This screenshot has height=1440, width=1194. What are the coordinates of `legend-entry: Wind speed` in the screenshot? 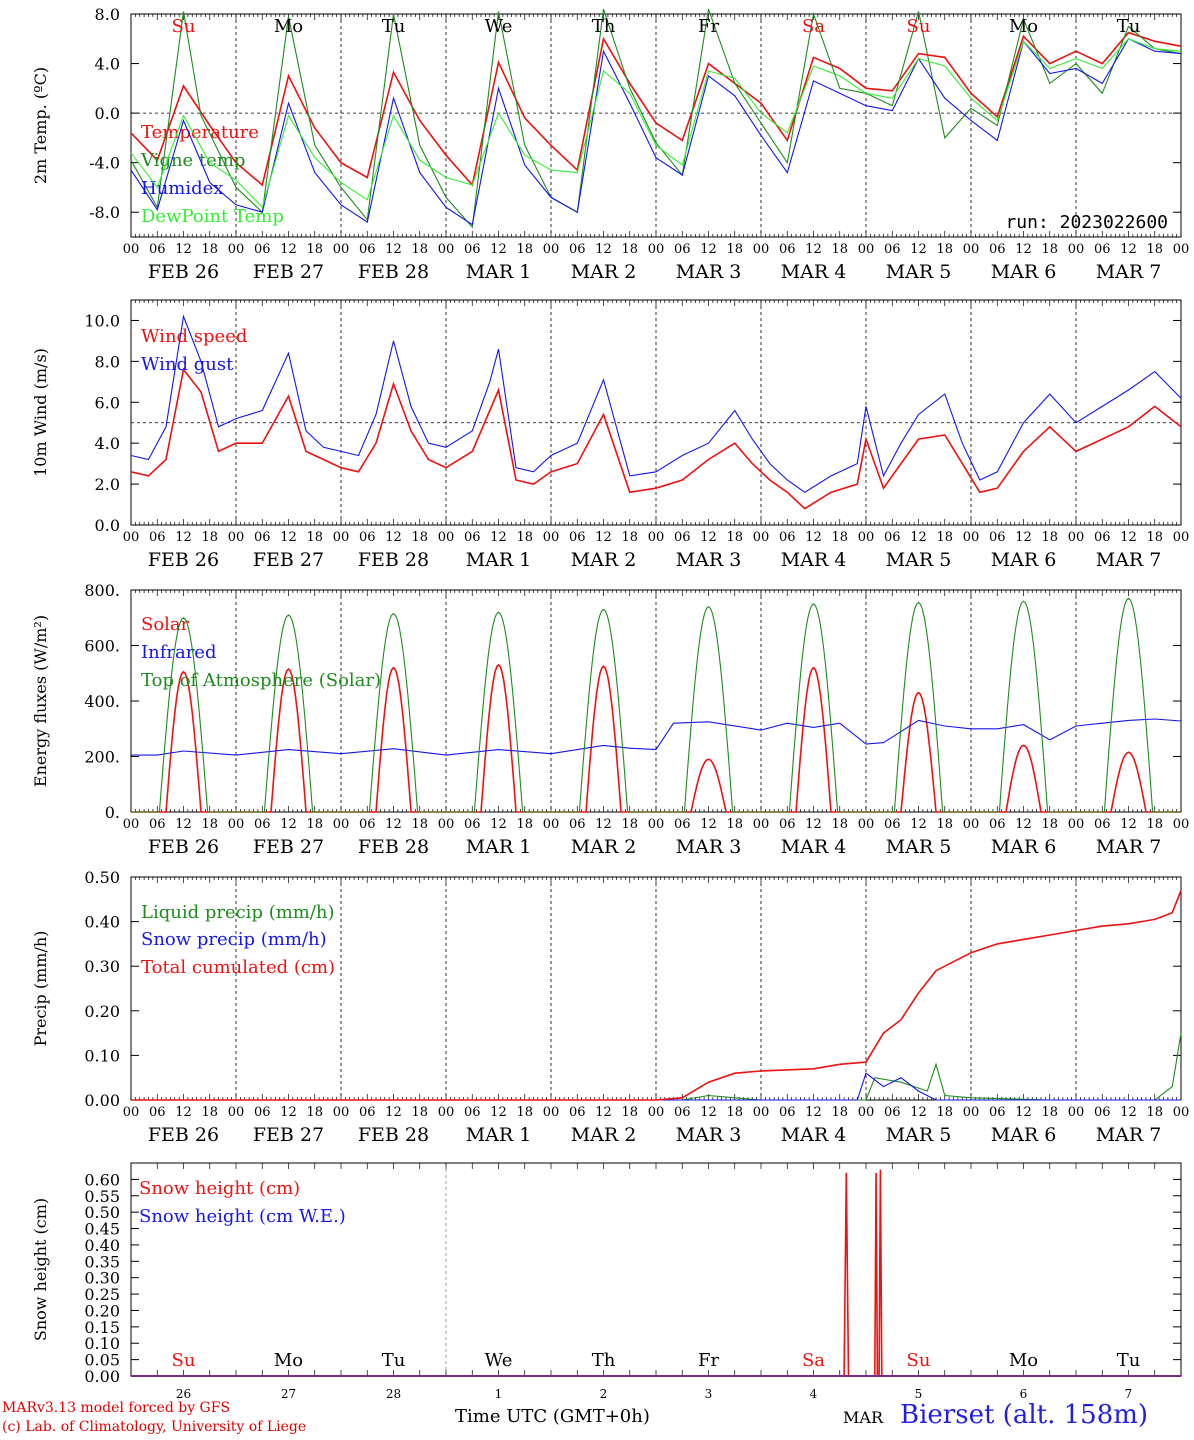 It's located at (194, 336).